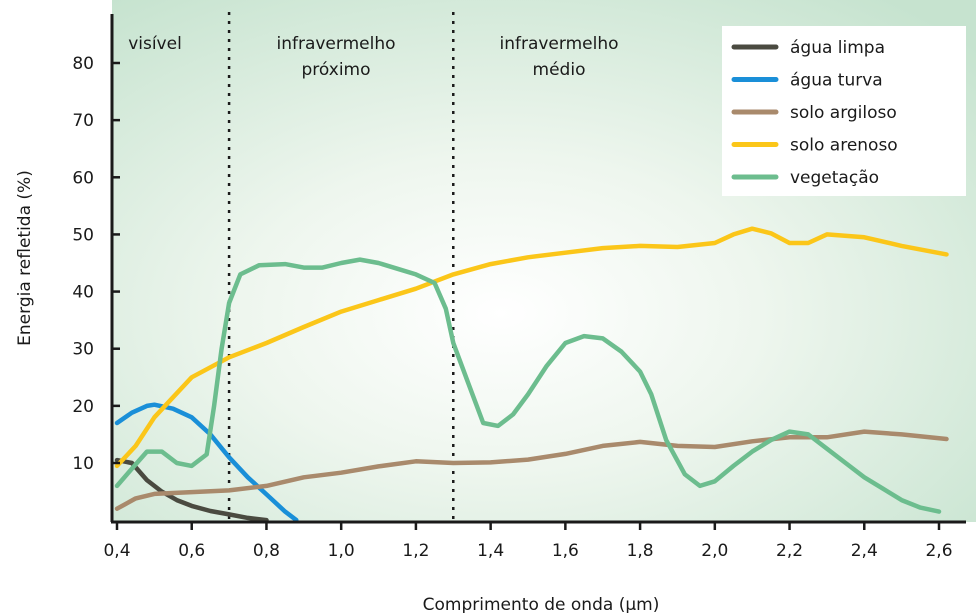 This screenshot has width=976, height=613. Describe the element at coordinates (335, 70) in the screenshot. I see `region-label: próximo` at that location.